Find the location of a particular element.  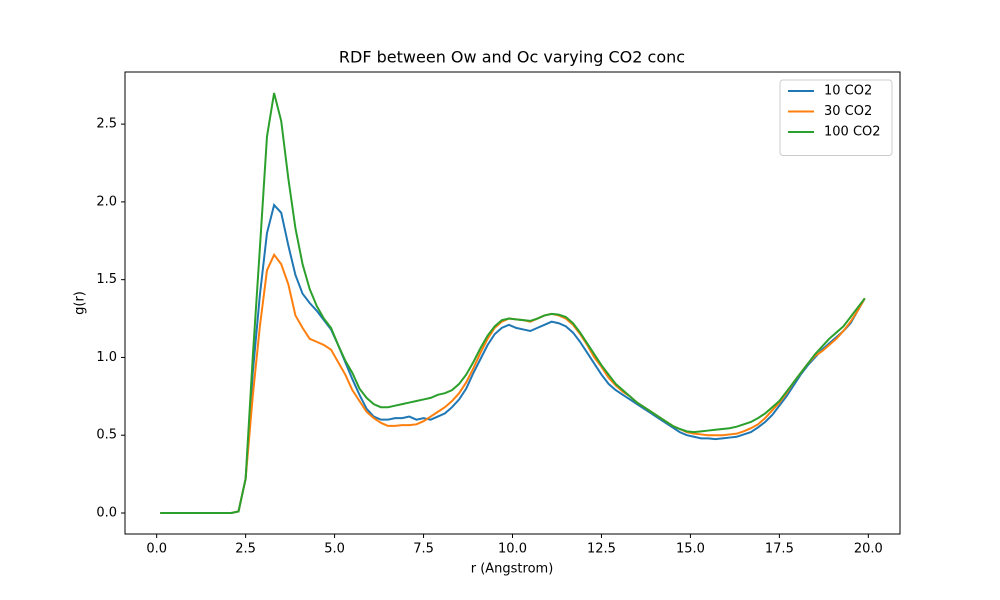

legend-box is located at coordinates (836, 117).